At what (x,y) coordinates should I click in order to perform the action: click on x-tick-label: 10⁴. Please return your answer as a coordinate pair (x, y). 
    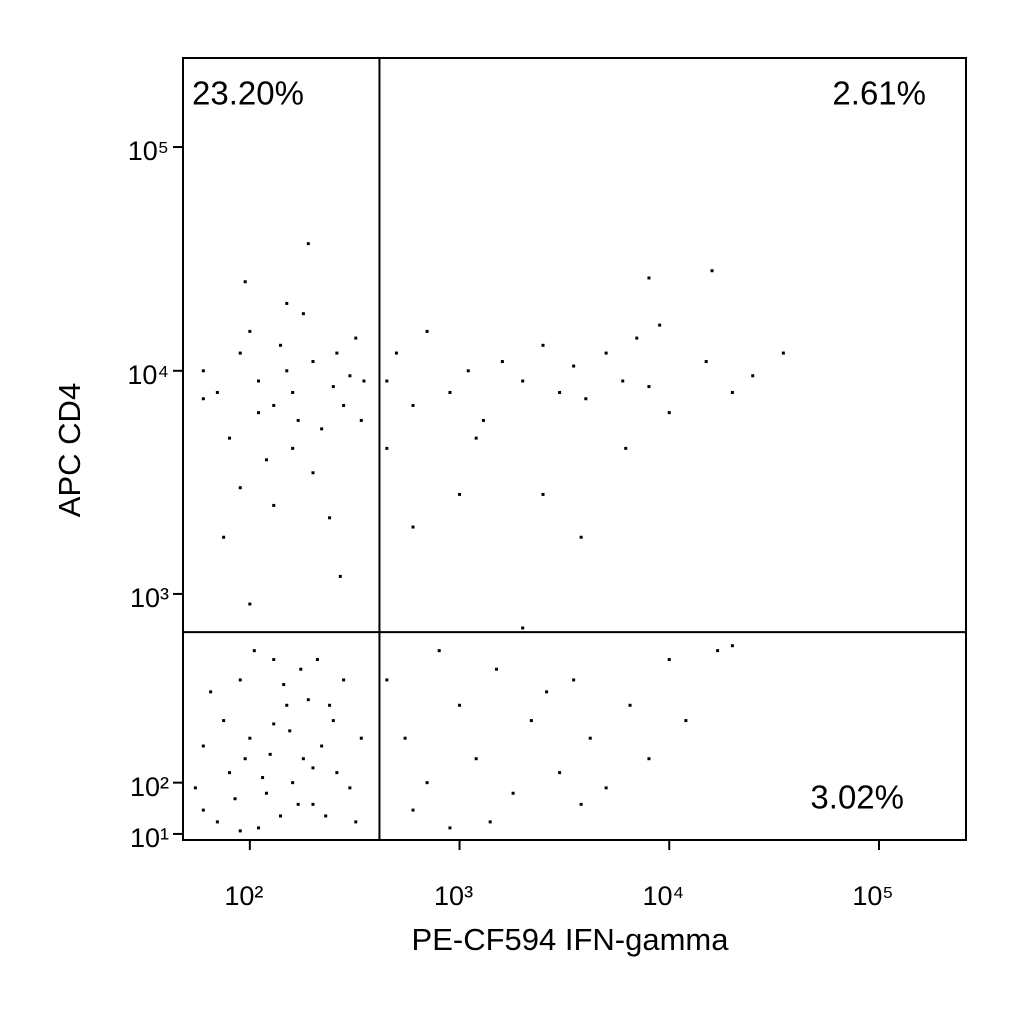
    Looking at the image, I should click on (663, 896).